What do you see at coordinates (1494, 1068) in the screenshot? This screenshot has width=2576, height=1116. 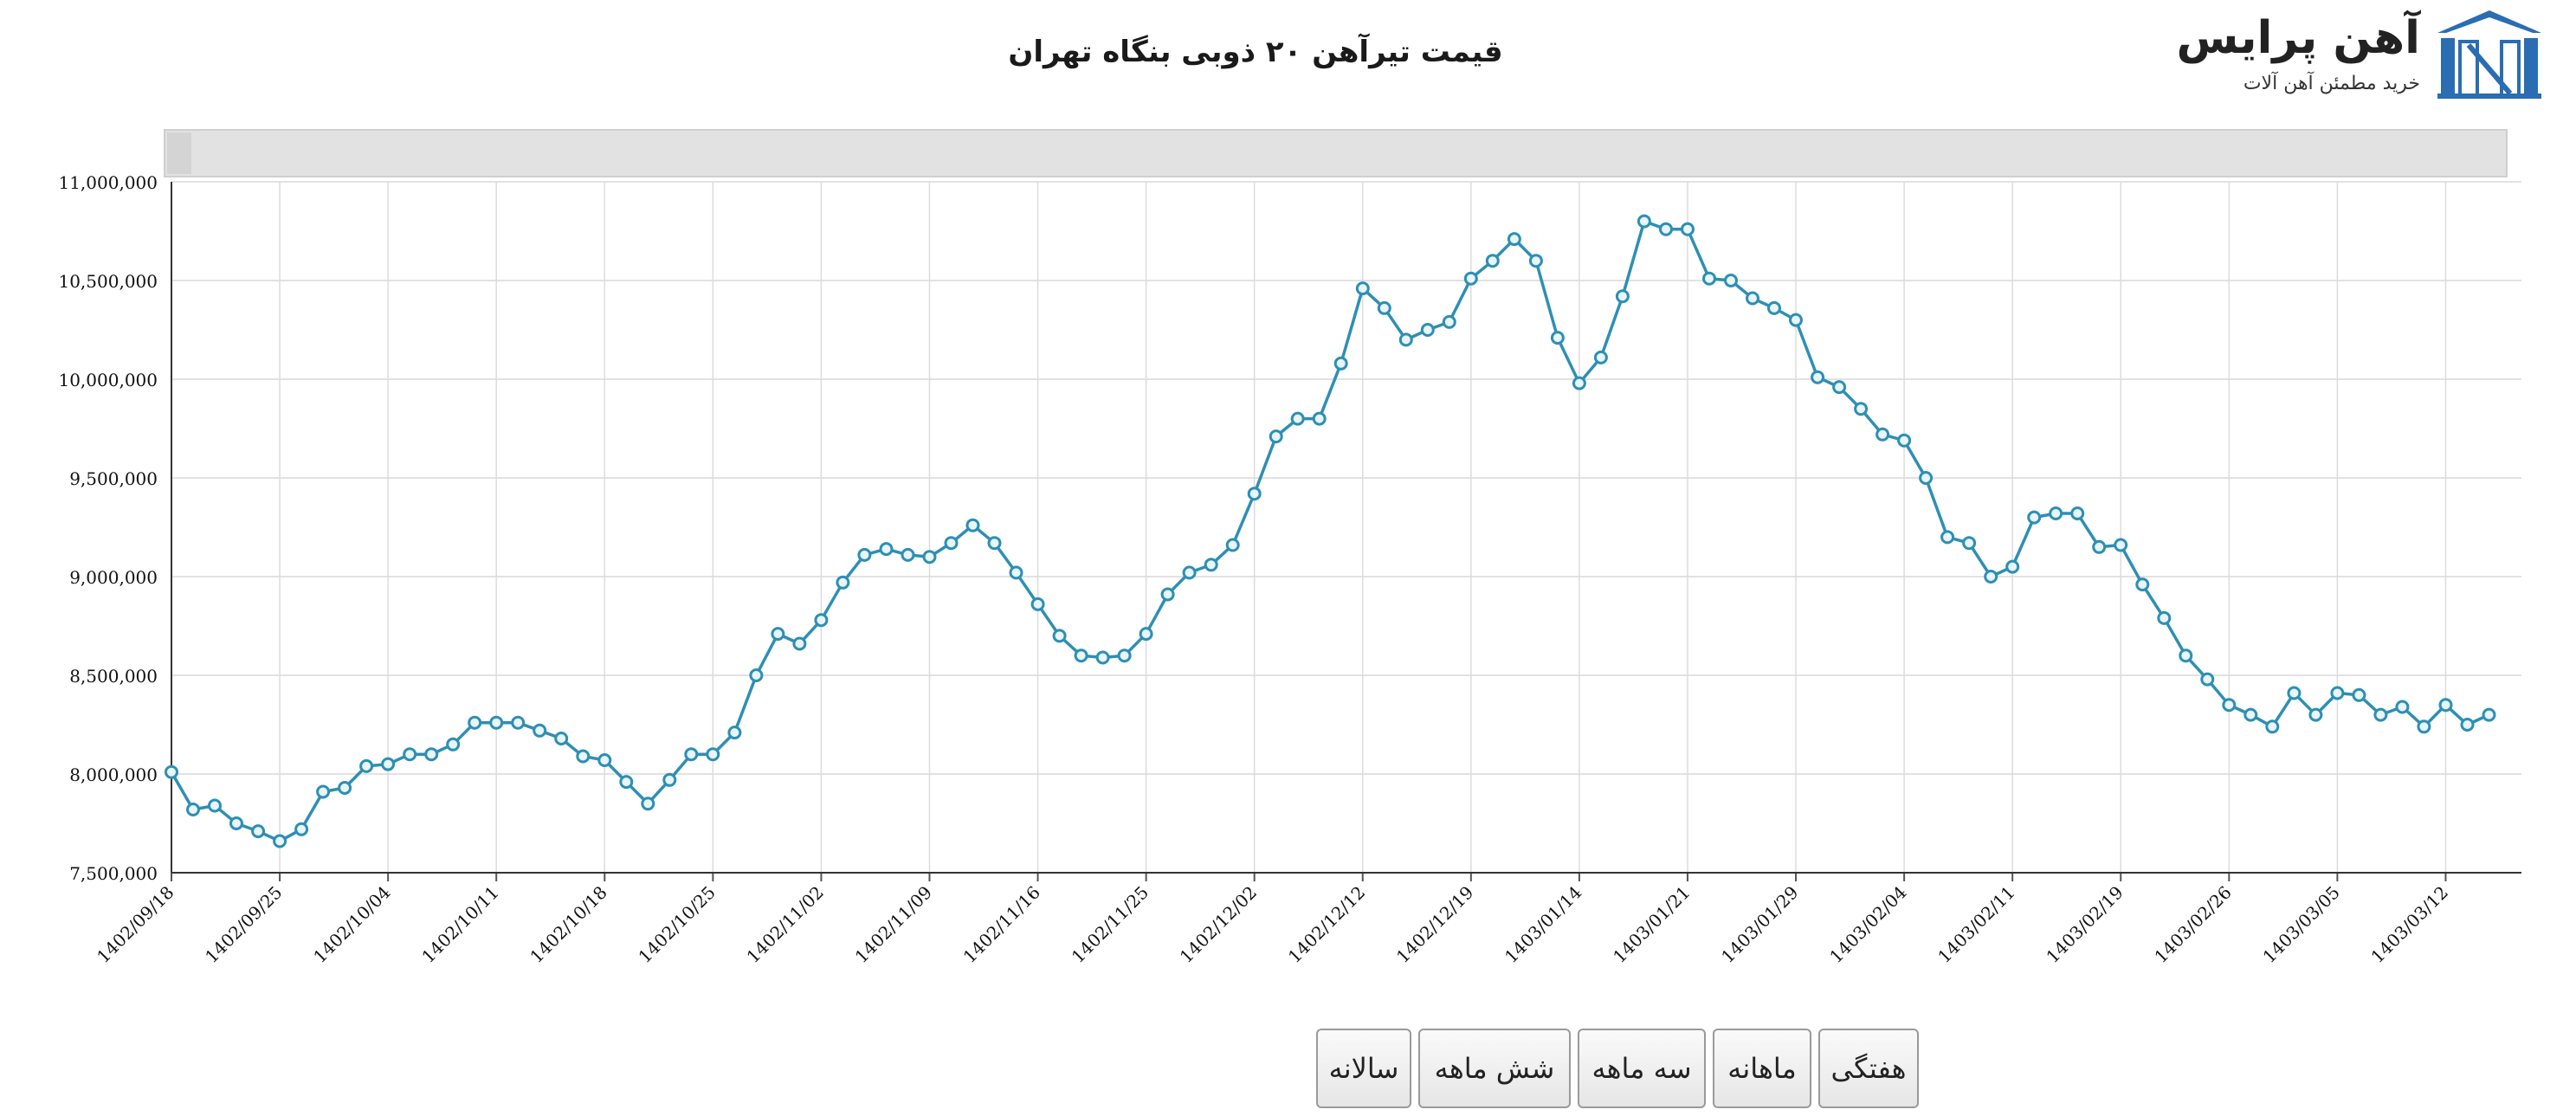 I see `range-button-six-month: شش ماهه` at bounding box center [1494, 1068].